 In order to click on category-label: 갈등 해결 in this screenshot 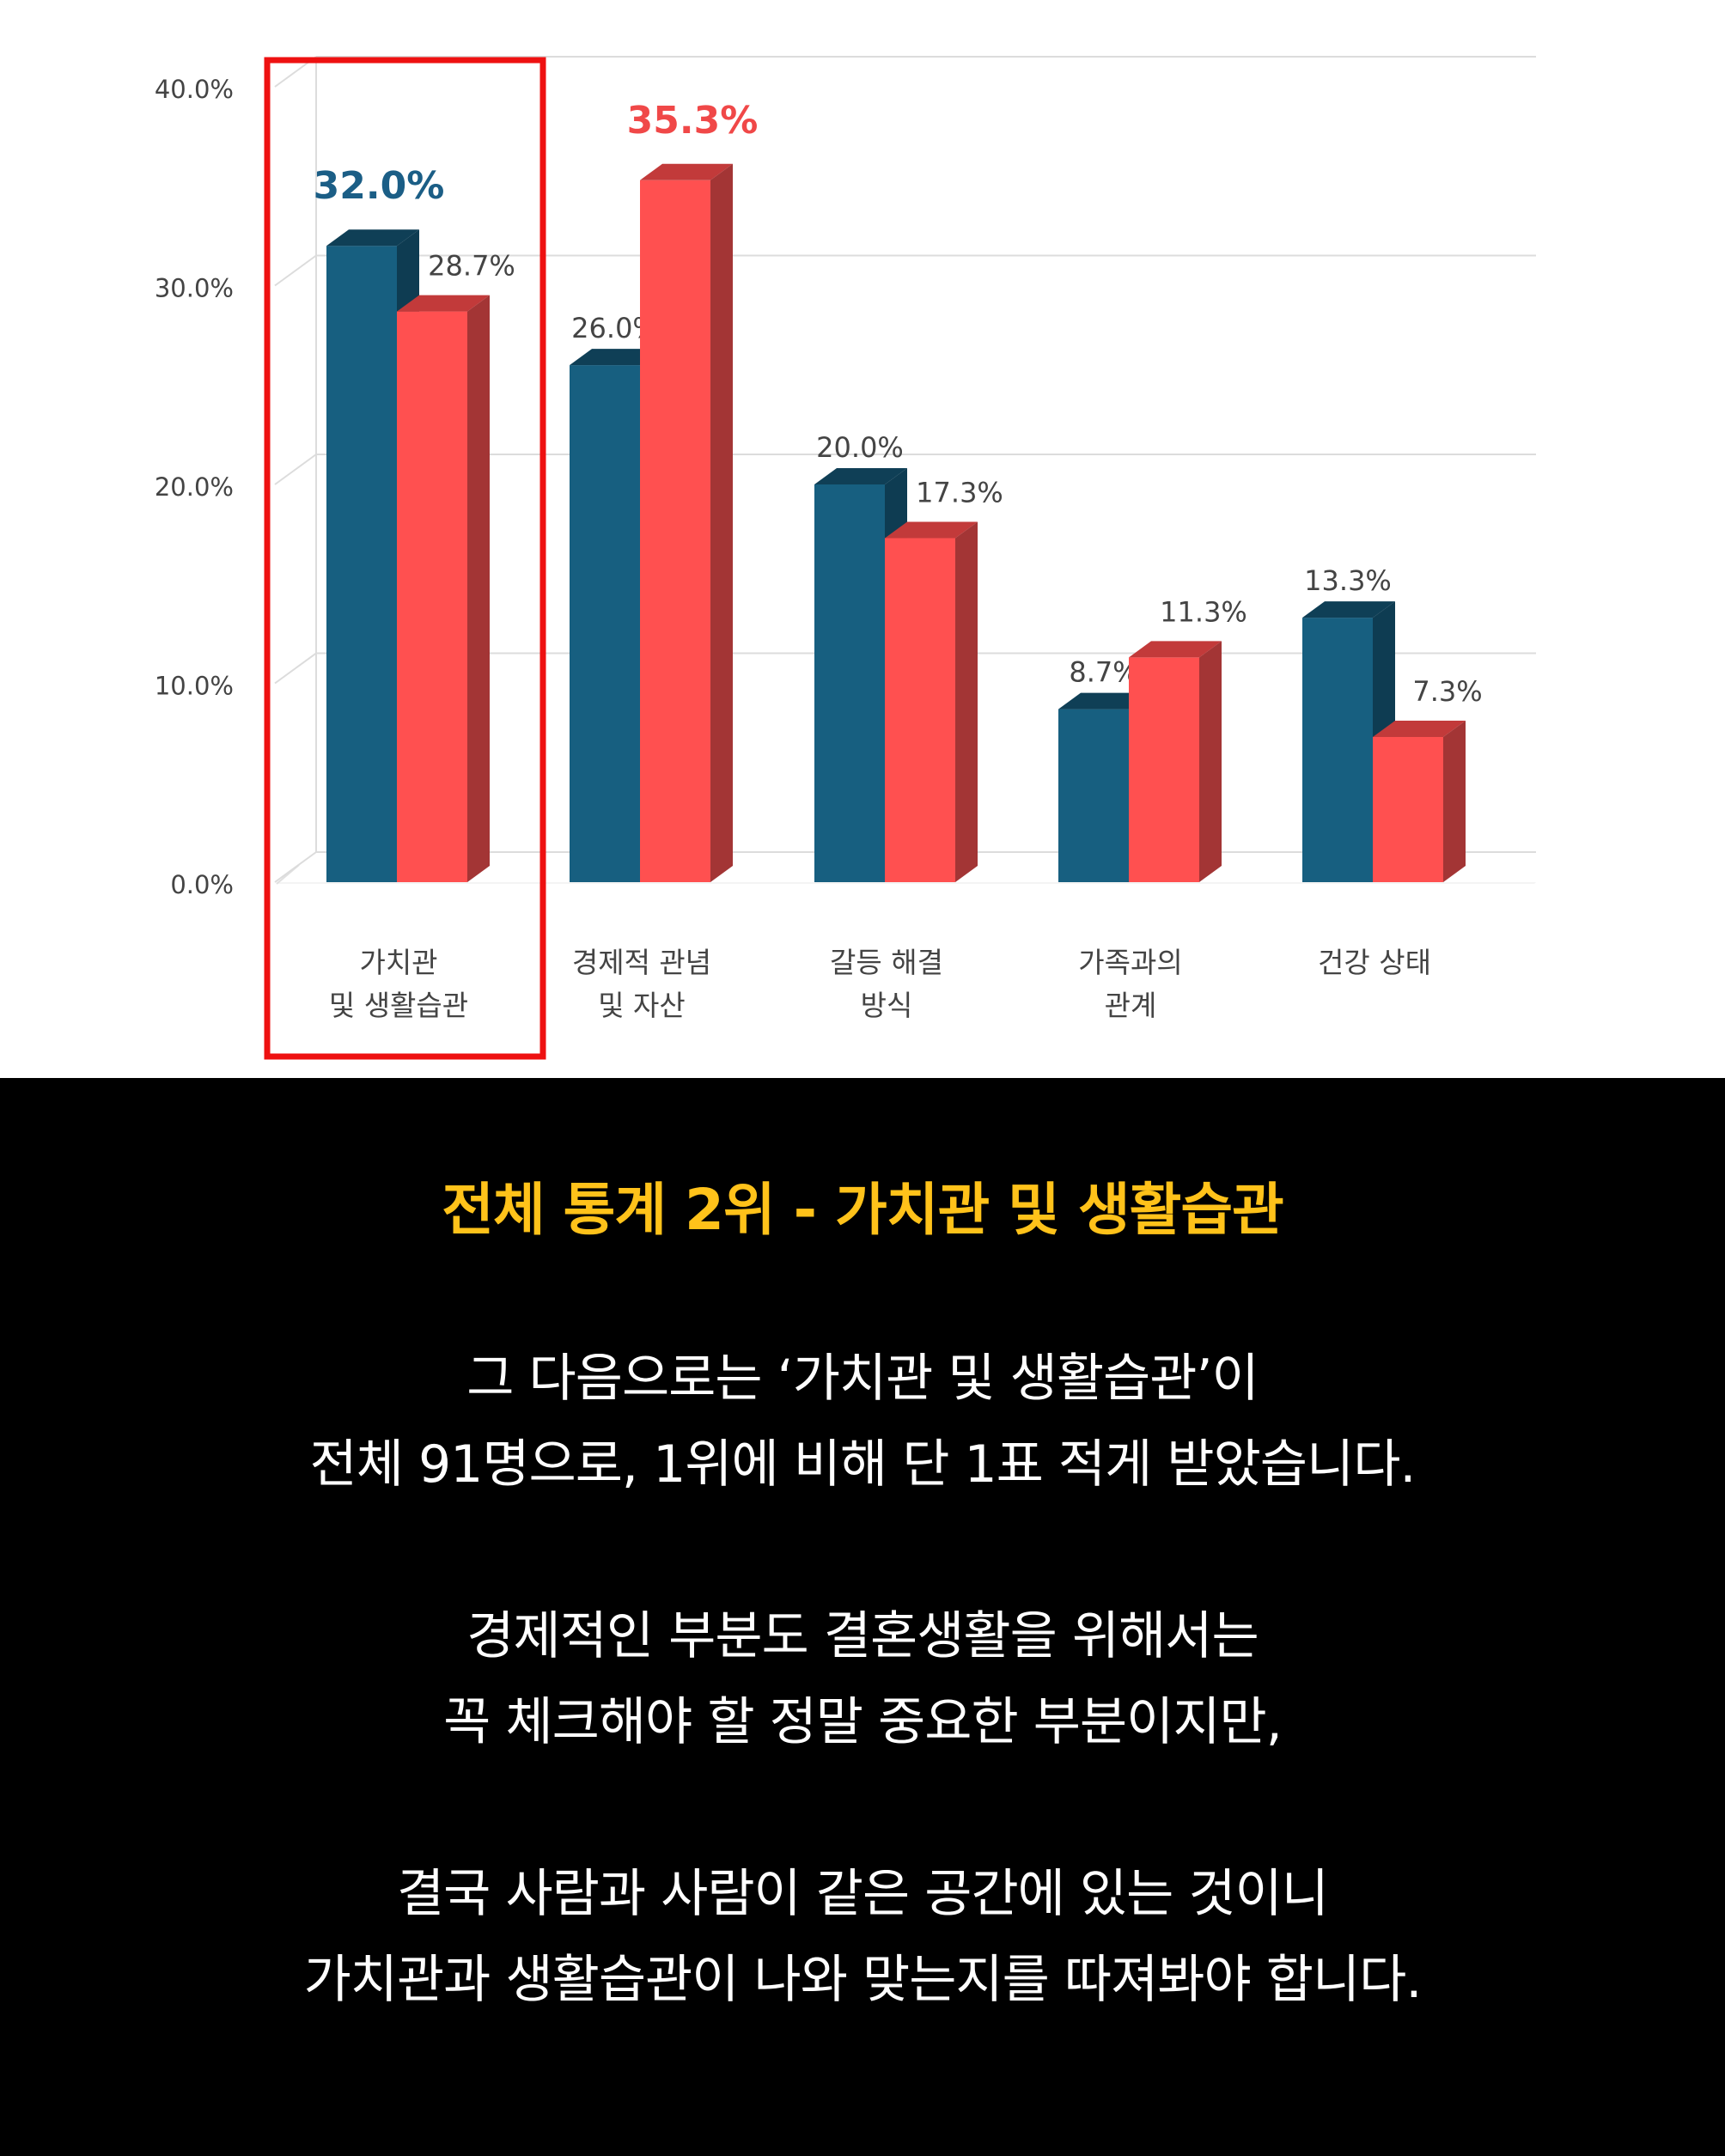, I will do `click(886, 962)`.